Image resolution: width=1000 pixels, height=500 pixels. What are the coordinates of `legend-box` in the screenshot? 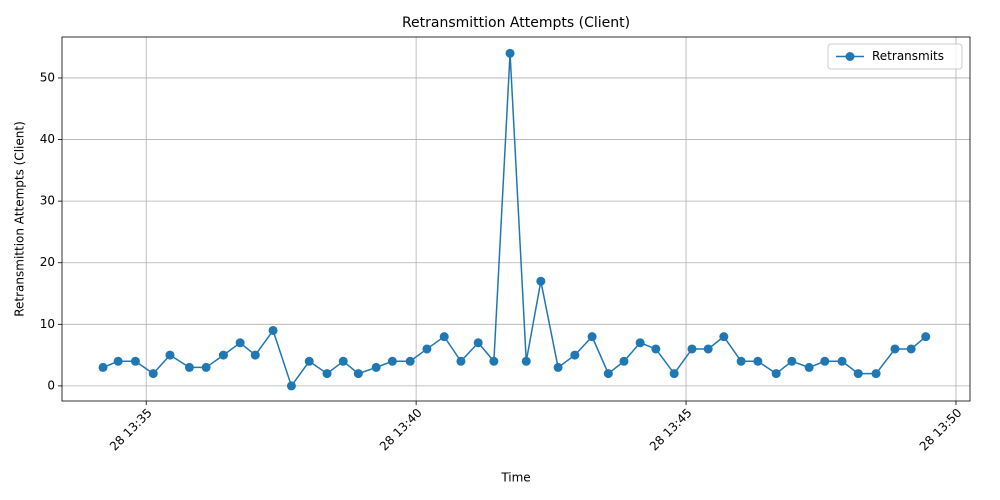 It's located at (895, 56).